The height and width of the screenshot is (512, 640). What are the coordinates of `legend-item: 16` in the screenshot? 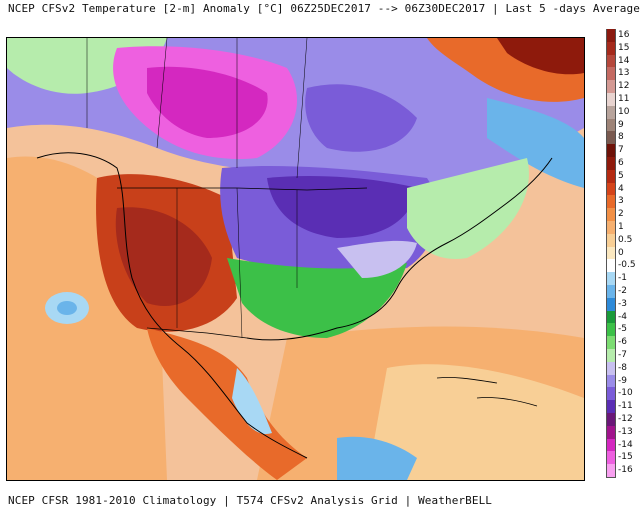 It's located at (622, 35).